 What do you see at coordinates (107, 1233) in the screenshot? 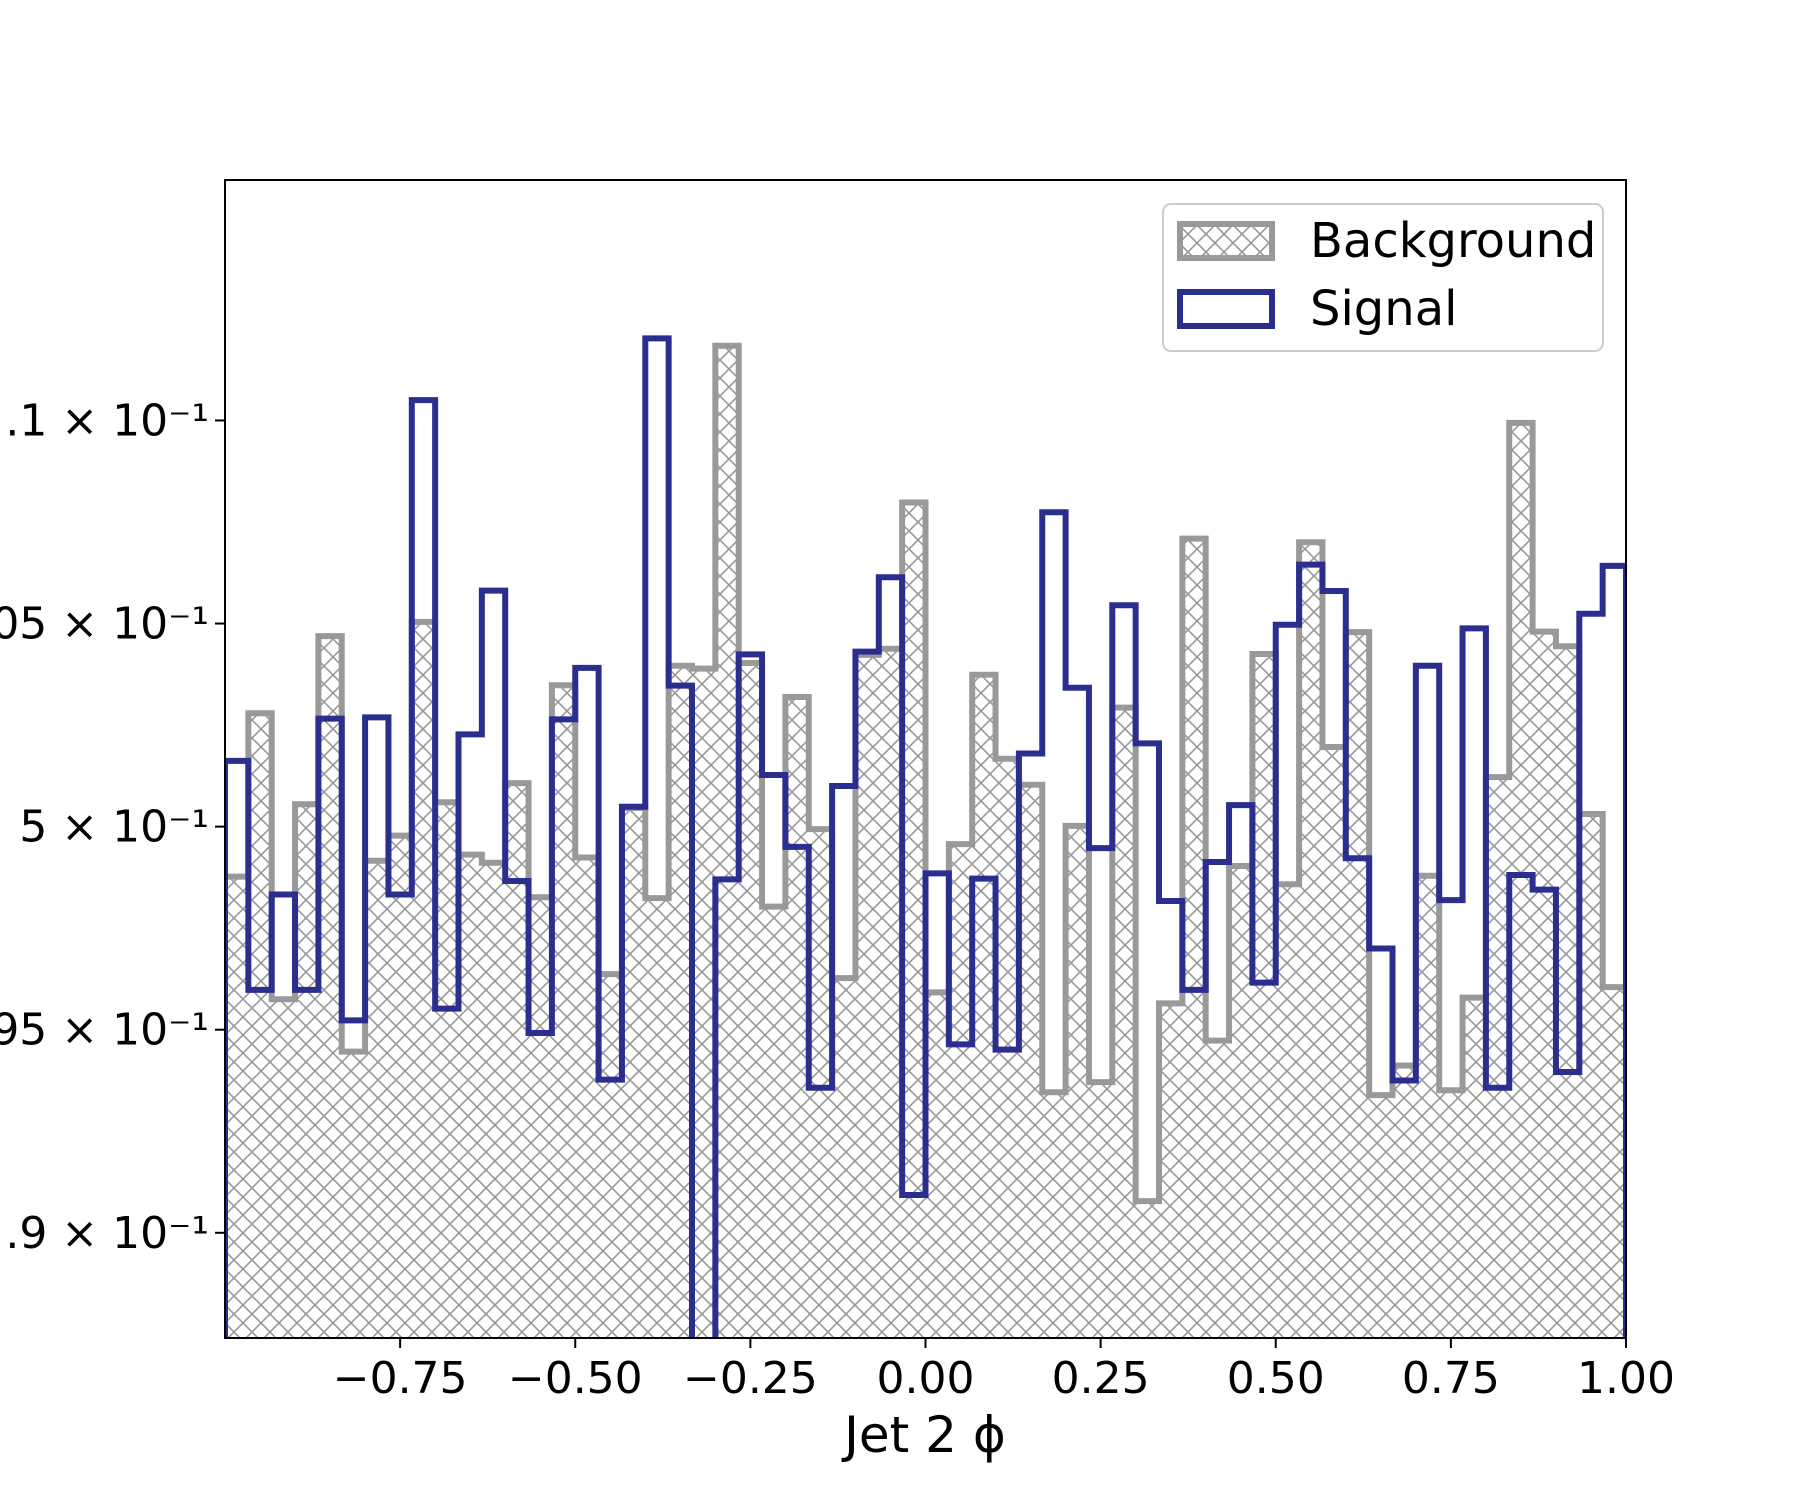
I see `y-tick-label: .9 × 10⁻¹` at bounding box center [107, 1233].